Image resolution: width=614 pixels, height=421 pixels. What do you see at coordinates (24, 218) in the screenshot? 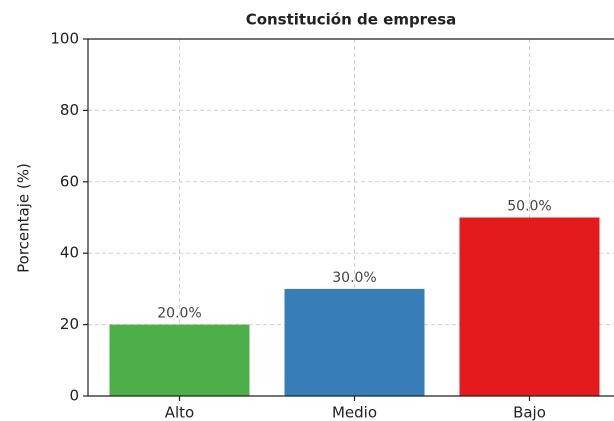
I see `y-axis-label: Porcentaje (%)` at bounding box center [24, 218].